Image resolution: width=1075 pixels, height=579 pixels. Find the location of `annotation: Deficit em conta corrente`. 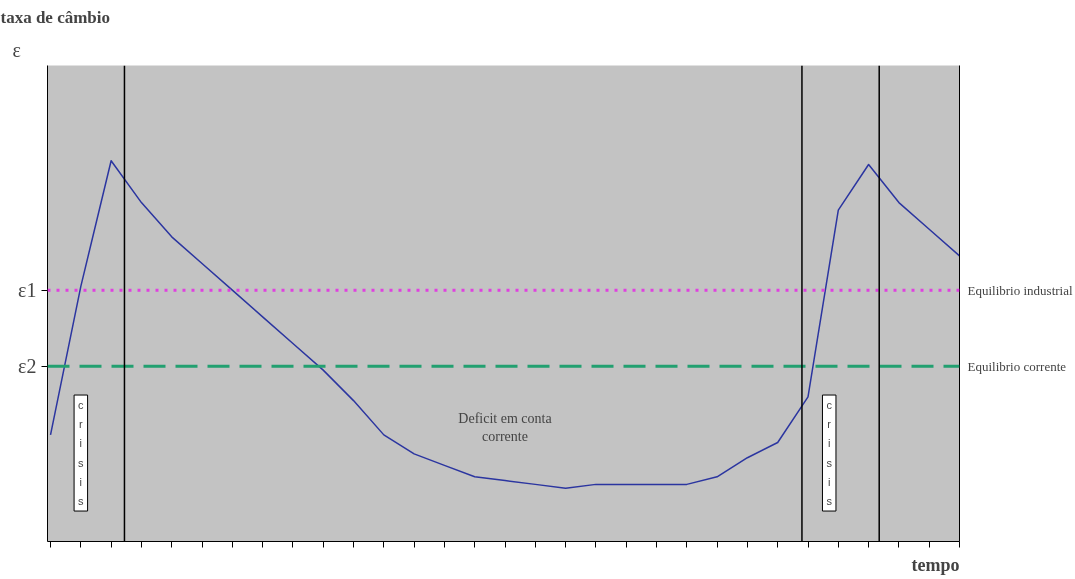

annotation: Deficit em conta corrente is located at coordinates (505, 427).